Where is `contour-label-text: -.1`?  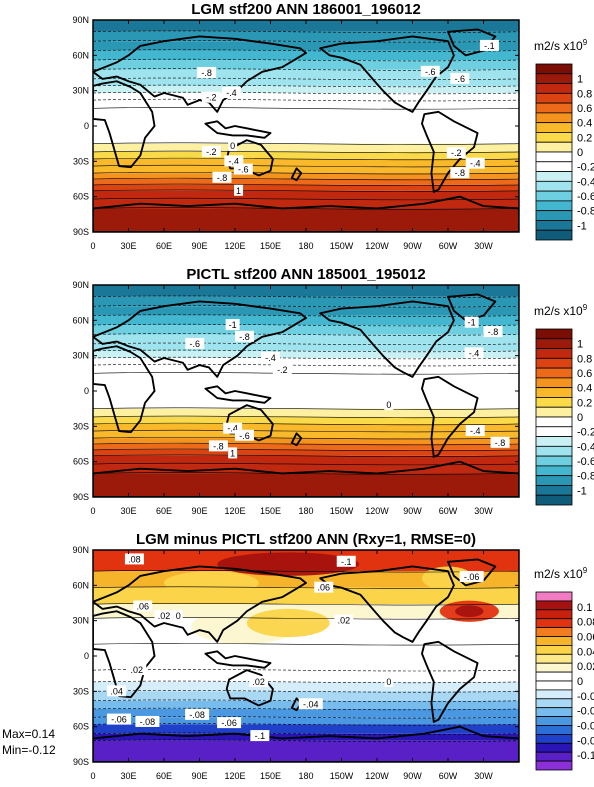
contour-label-text: -.1 is located at coordinates (260, 736).